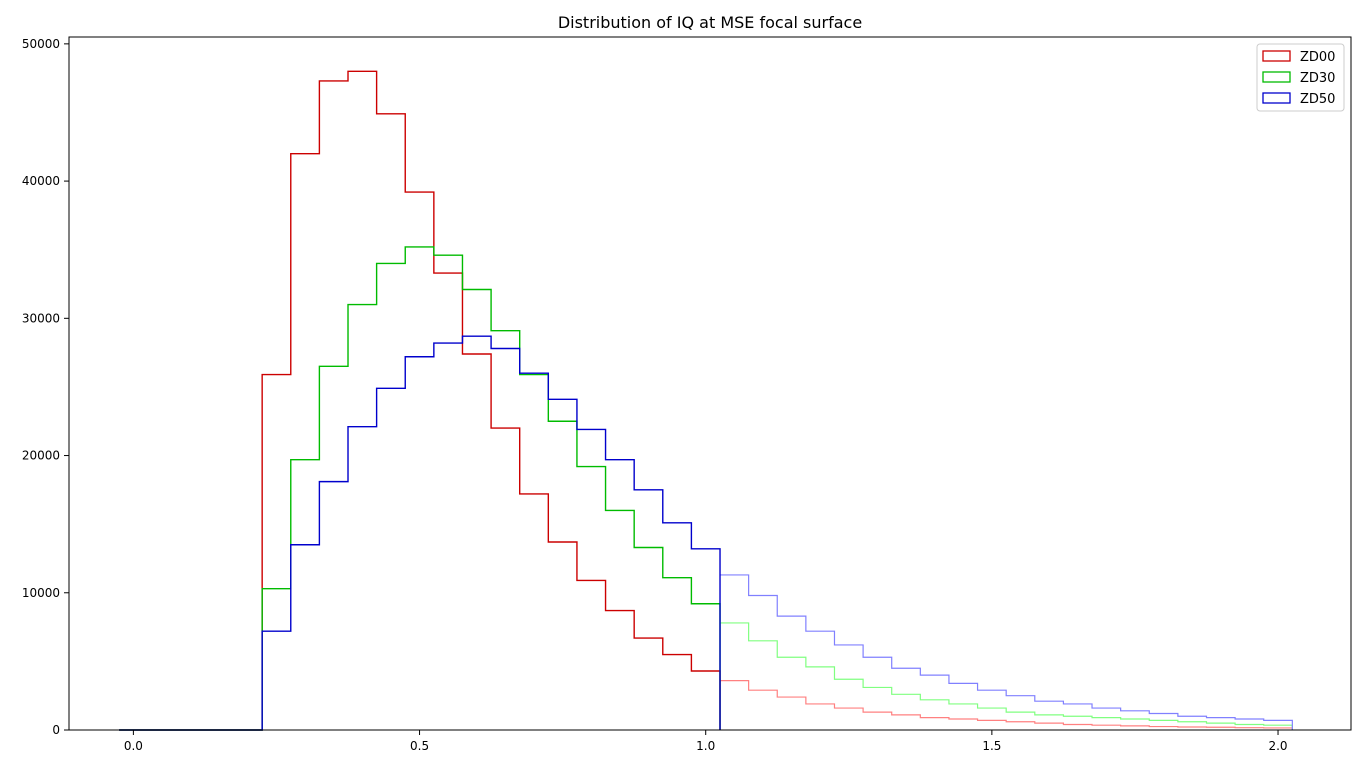  Describe the element at coordinates (133, 746) in the screenshot. I see `x-tick-label: 0.0` at that location.